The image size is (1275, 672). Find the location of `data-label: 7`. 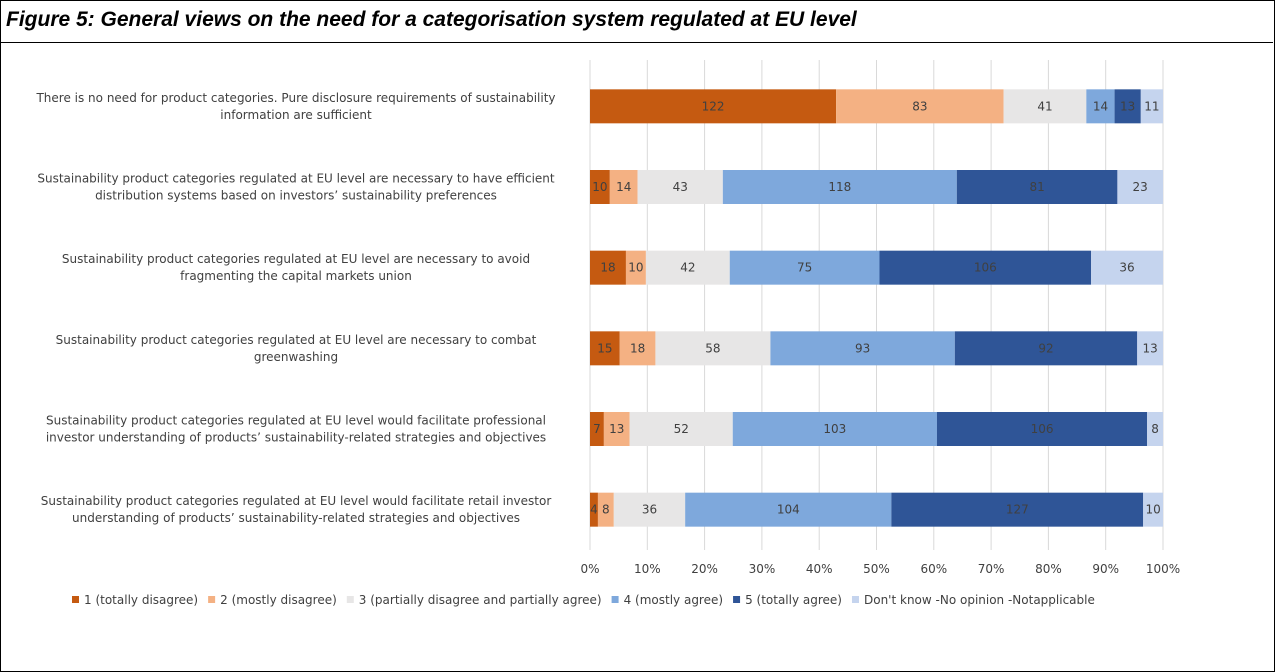

data-label: 7 is located at coordinates (597, 429).